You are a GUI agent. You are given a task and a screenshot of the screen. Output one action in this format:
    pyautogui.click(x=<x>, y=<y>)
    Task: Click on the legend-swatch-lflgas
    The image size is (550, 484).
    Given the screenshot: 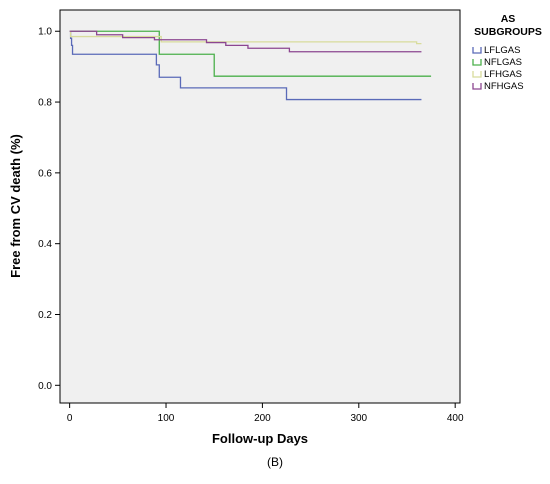 What is the action you would take?
    pyautogui.click(x=477, y=50)
    